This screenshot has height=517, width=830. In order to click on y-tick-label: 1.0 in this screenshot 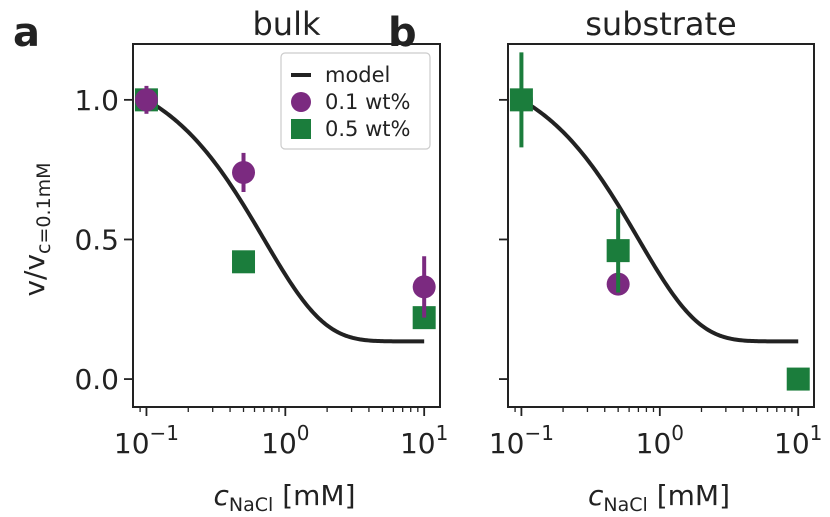, I will do `click(96, 100)`.